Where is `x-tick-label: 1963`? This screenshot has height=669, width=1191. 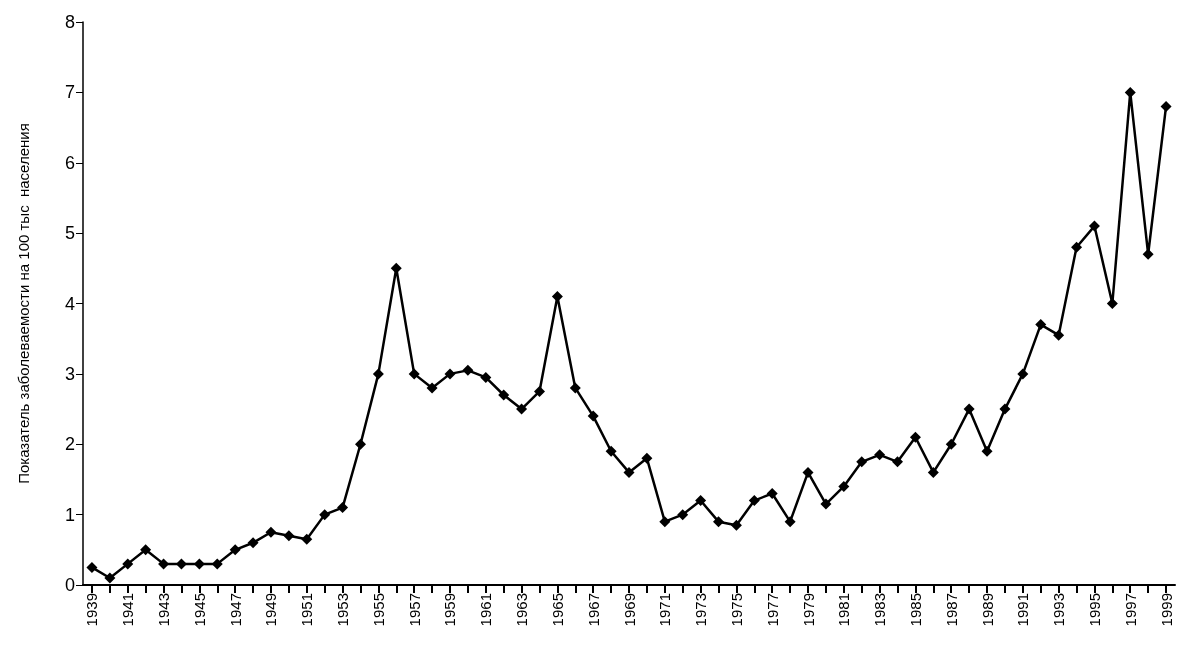 x-tick-label: 1963 is located at coordinates (522, 610).